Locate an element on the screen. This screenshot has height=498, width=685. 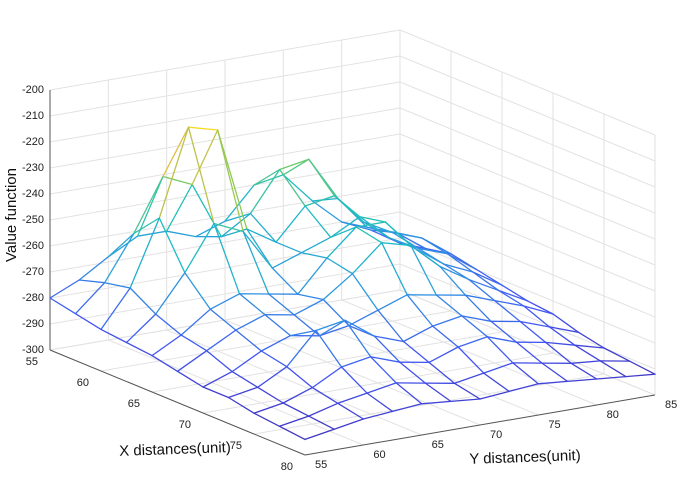
x-tick-label: 80 is located at coordinates (287, 467).